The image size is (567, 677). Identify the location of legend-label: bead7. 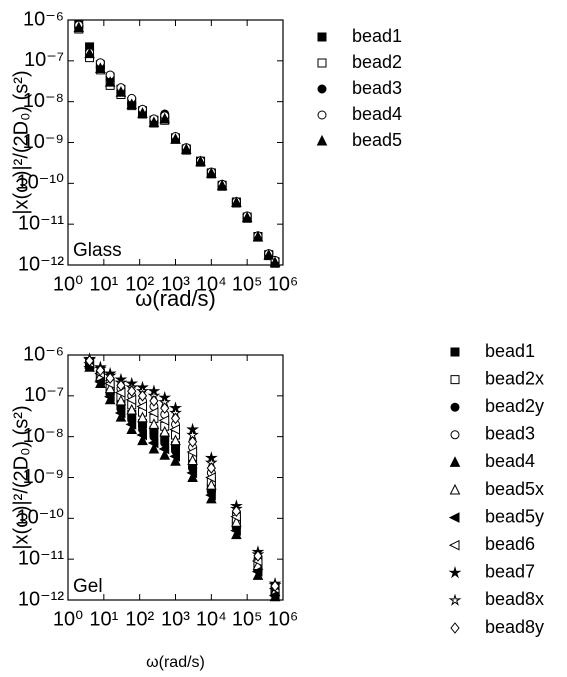
(510, 572).